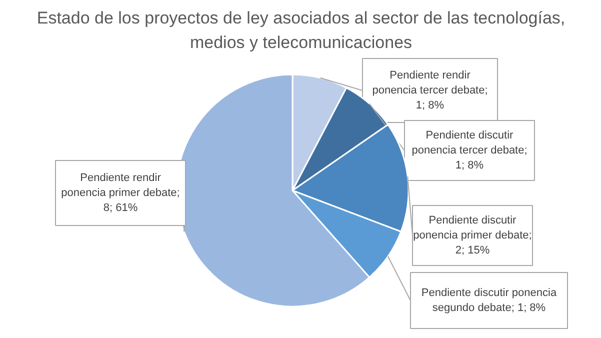 This screenshot has height=338, width=601. I want to click on chart-title: Estado de los proyectos de ley asociados al sector de las tecnologías, medios y telecomunicaciones, so click(301, 30).